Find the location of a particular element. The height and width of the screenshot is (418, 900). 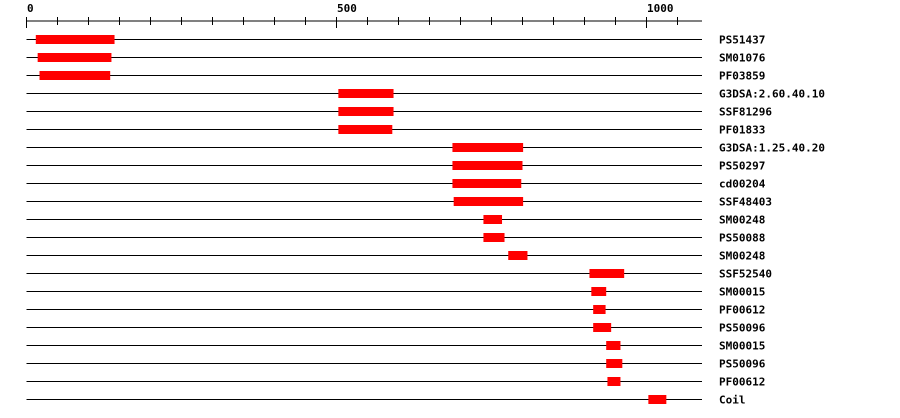

axis-tick-label: 500 is located at coordinates (347, 8).